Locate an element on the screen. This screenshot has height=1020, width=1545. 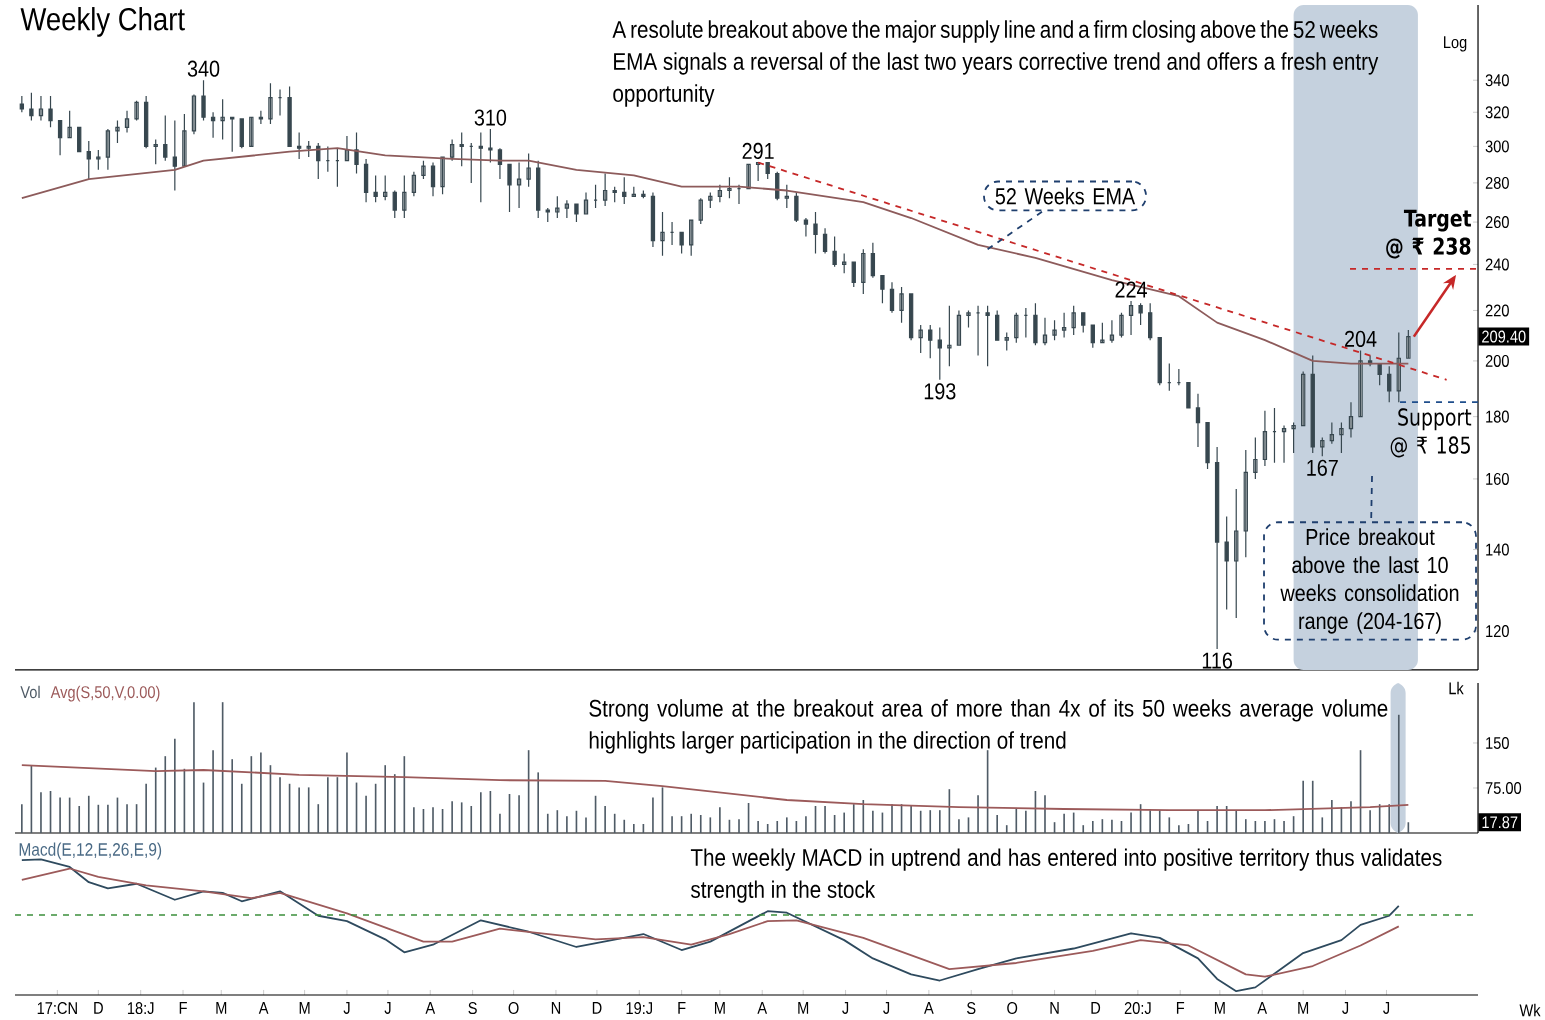
annotation: A resolute breakout above the major supply line and a firm closing above the 52 weeks EMA signals a reversal of the last two years corrective trend and offers a fresh entry opportunity is located at coordinates (995, 63).